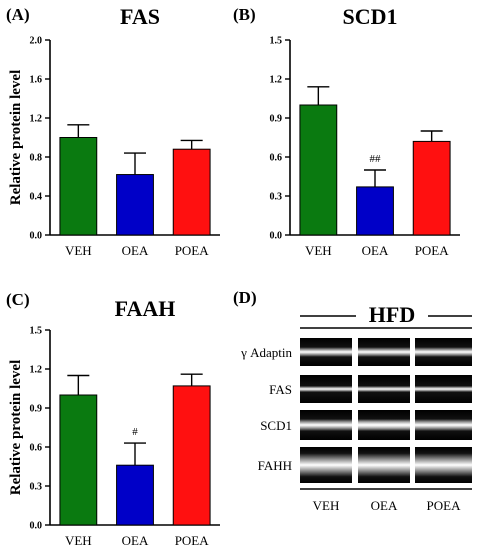  What do you see at coordinates (444, 505) in the screenshot?
I see `blot-lane-label: POEA` at bounding box center [444, 505].